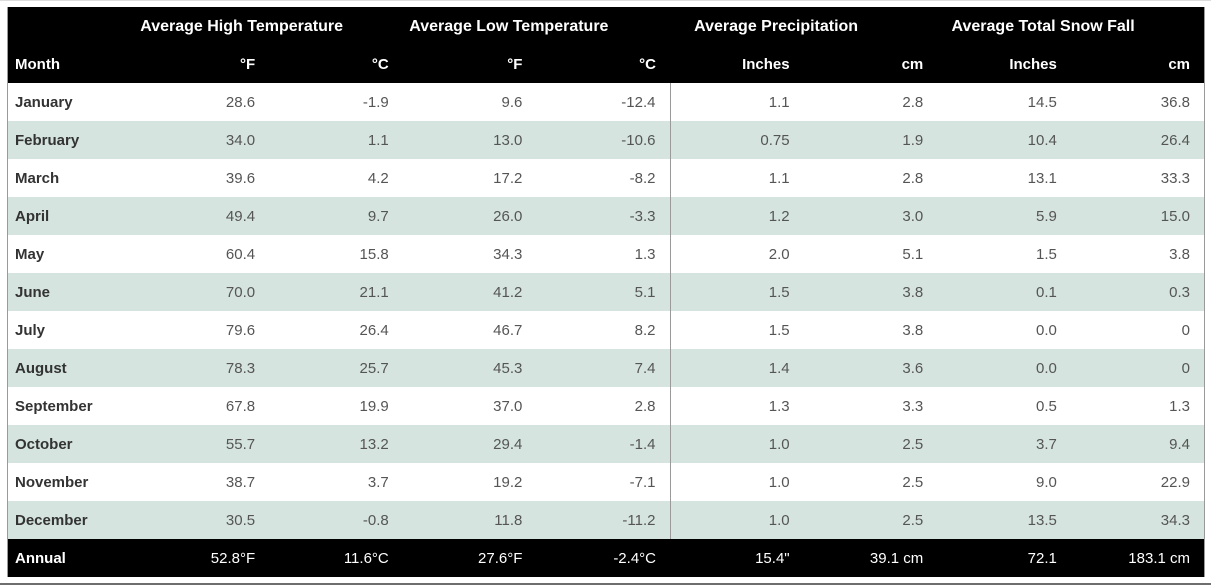  I want to click on unit-header: cm, so click(1137, 64).